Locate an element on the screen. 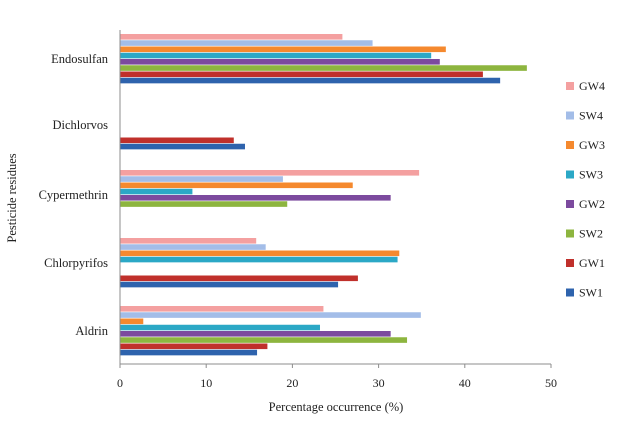 This screenshot has width=622, height=432. bar-cypermethrin-sw3 is located at coordinates (156, 191).